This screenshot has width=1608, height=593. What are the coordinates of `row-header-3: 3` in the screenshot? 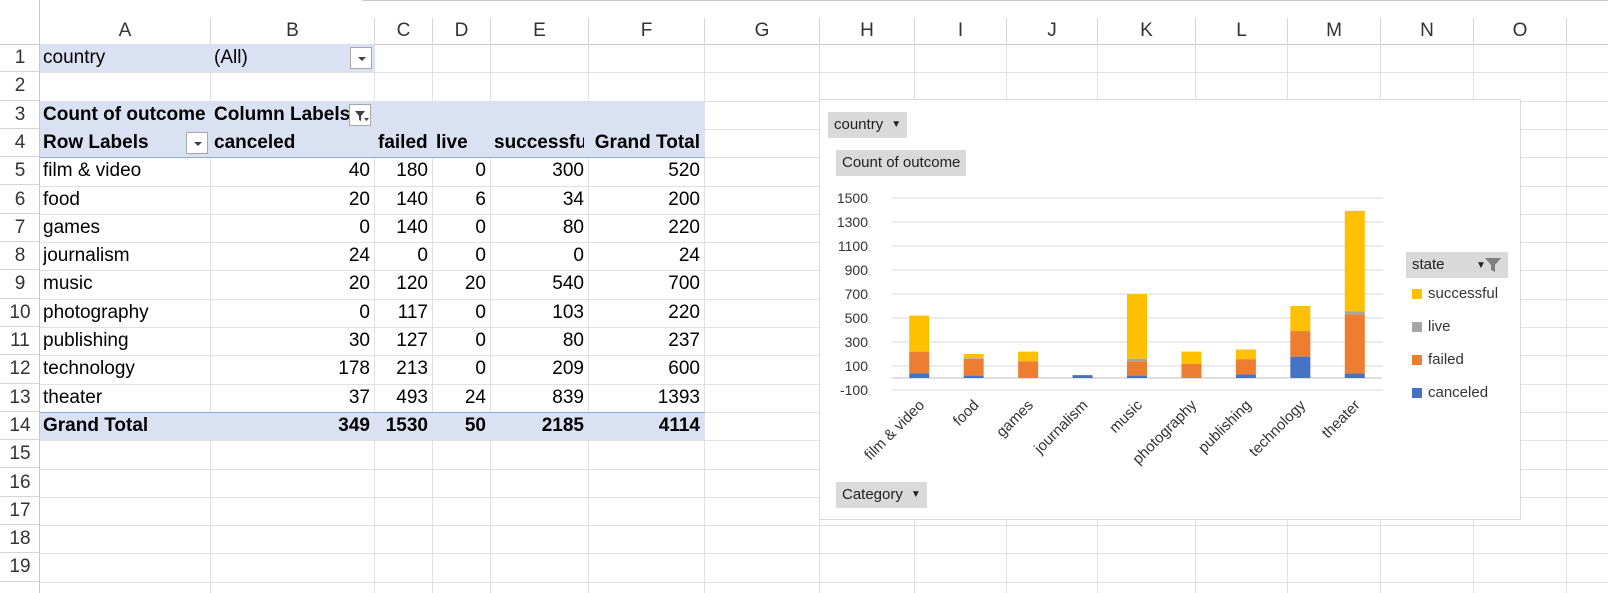 It's located at (20, 115).